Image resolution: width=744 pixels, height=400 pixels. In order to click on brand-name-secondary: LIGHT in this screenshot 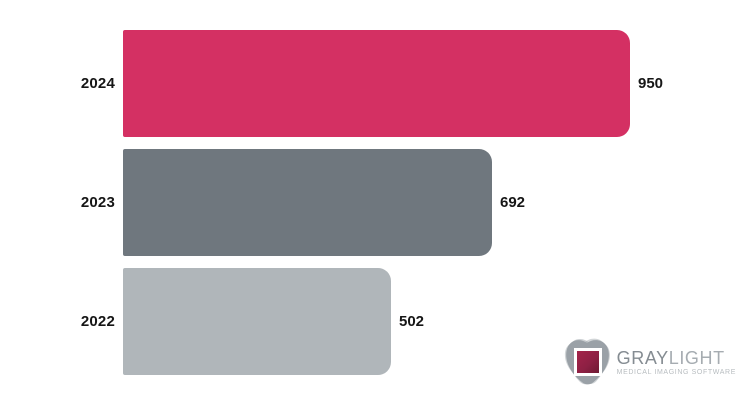, I will do `click(696, 358)`.